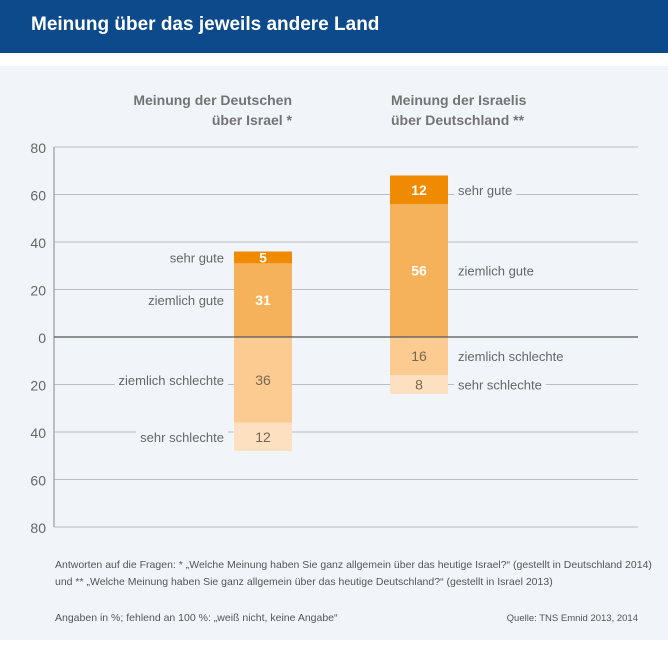 The width and height of the screenshot is (668, 645). I want to click on y-tick-label: 0, so click(42, 338).